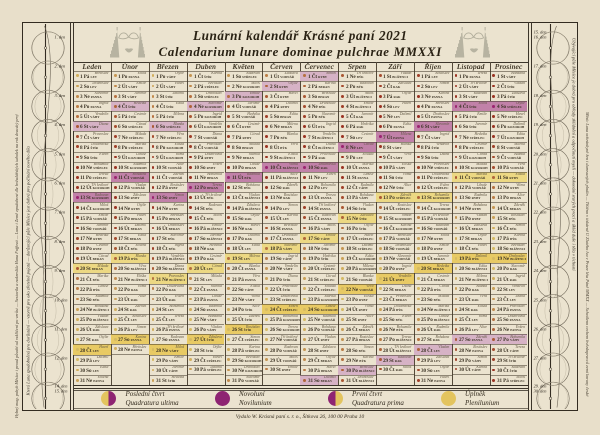 The height and width of the screenshot is (435, 600). I want to click on svg-text: 27. den, so click(541, 357).